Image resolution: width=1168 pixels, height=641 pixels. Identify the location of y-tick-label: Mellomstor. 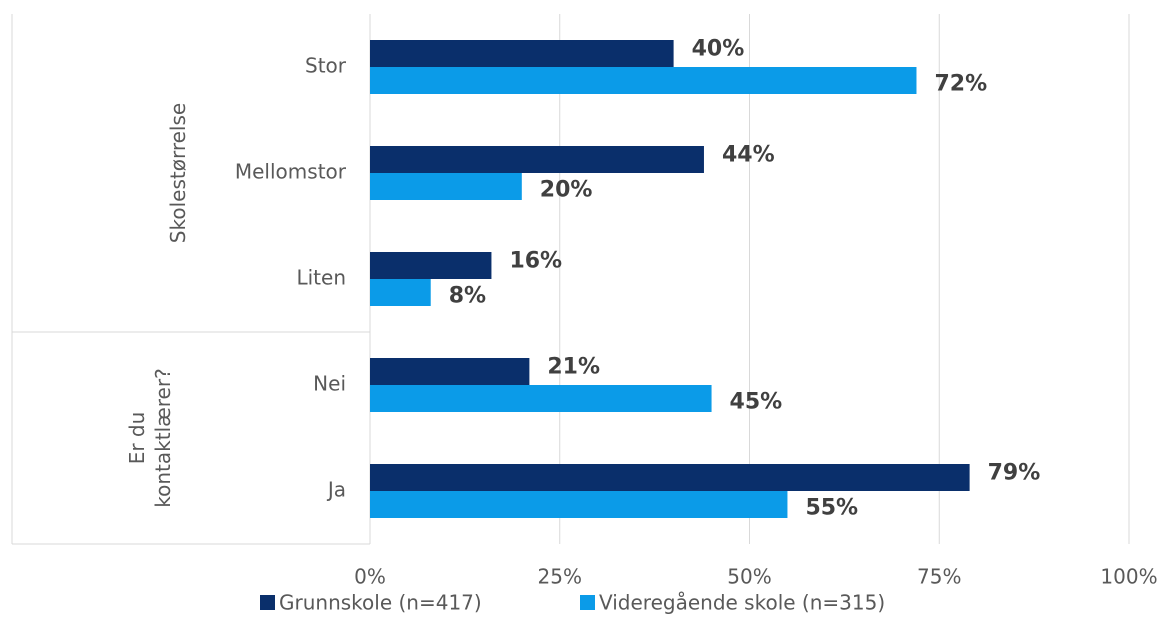
(291, 172).